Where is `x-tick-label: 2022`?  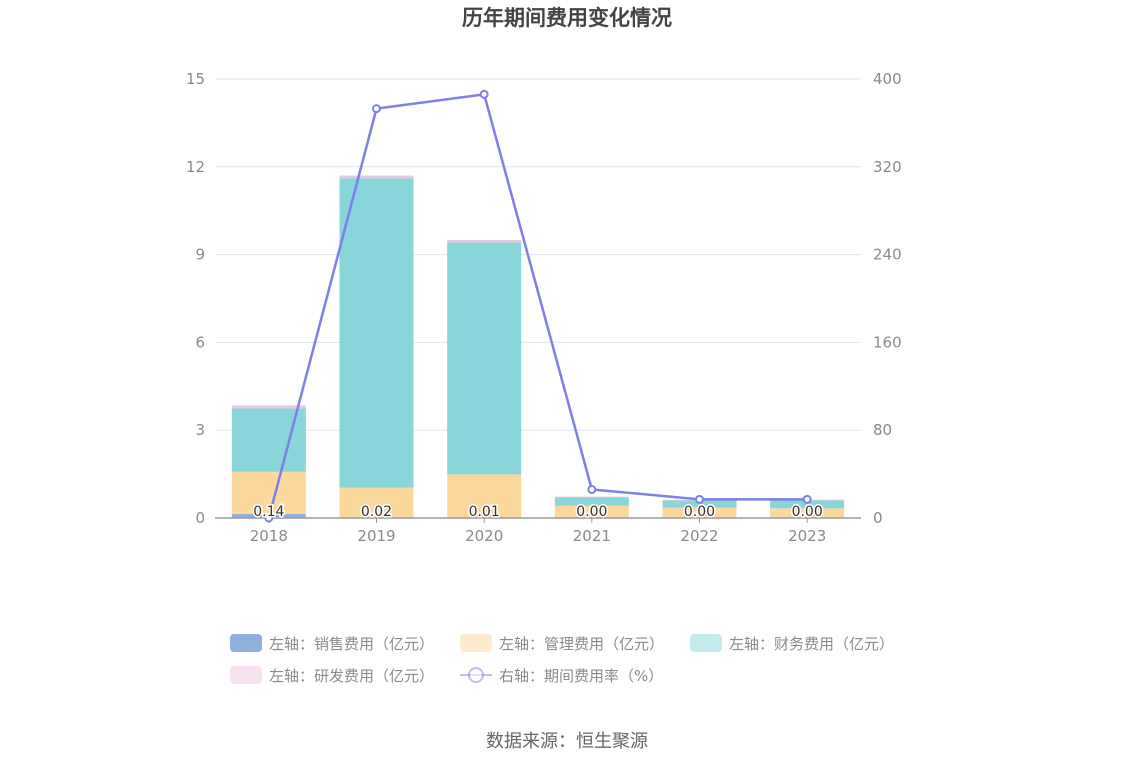 x-tick-label: 2022 is located at coordinates (699, 536).